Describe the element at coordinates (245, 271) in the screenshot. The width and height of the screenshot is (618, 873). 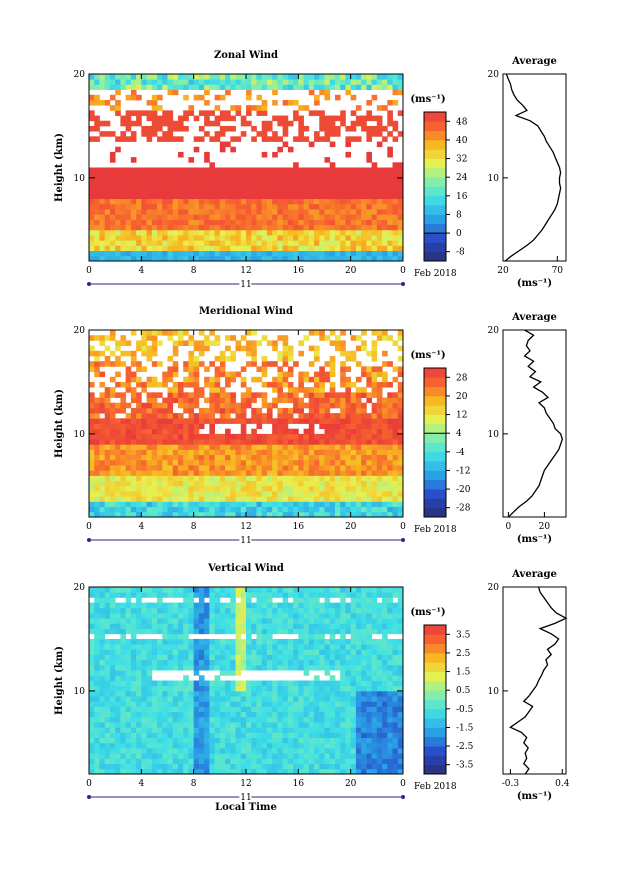
I see `x-tick-label: 12` at that location.